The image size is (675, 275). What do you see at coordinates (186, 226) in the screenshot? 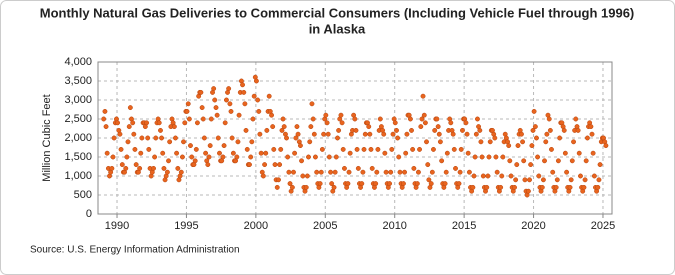
I see `x-tick-label: 1995` at bounding box center [186, 226].